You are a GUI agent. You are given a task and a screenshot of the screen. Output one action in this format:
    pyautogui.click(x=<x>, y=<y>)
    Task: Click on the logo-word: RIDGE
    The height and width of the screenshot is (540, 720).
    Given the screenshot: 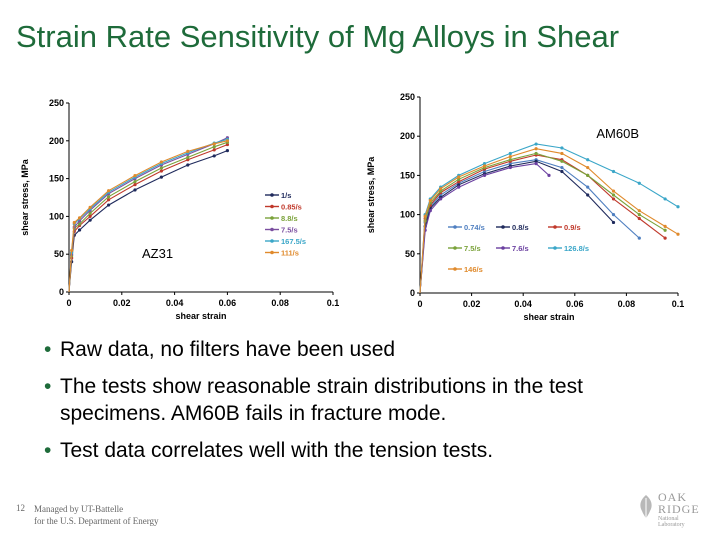 What is the action you would take?
    pyautogui.click(x=679, y=509)
    